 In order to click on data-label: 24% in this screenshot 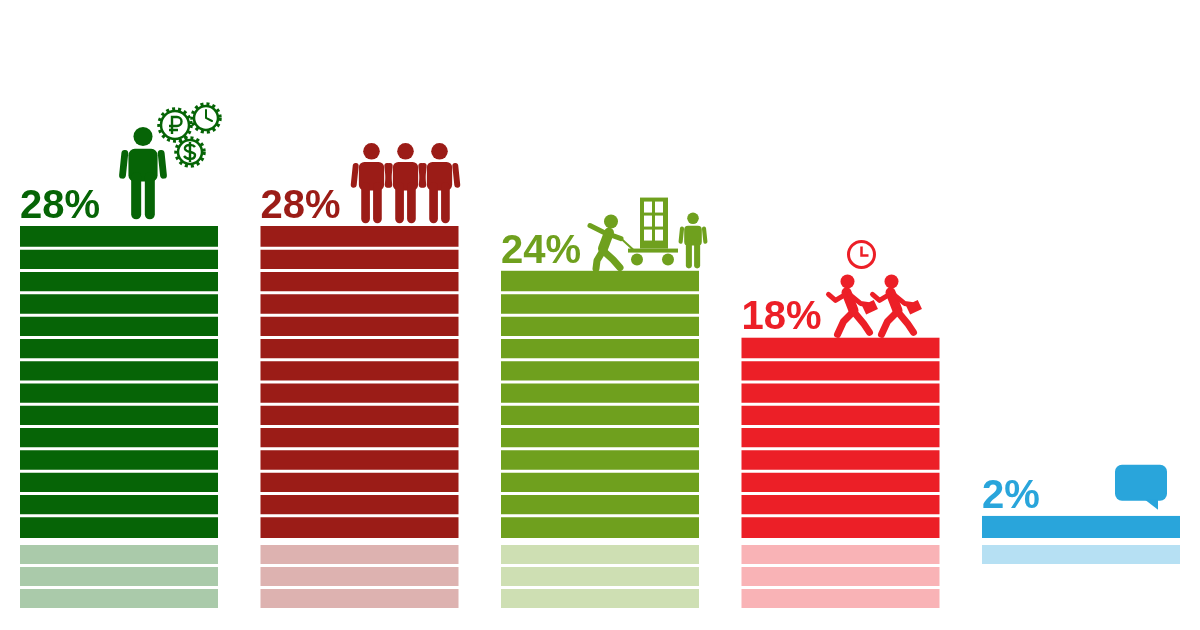, I will do `click(541, 248)`.